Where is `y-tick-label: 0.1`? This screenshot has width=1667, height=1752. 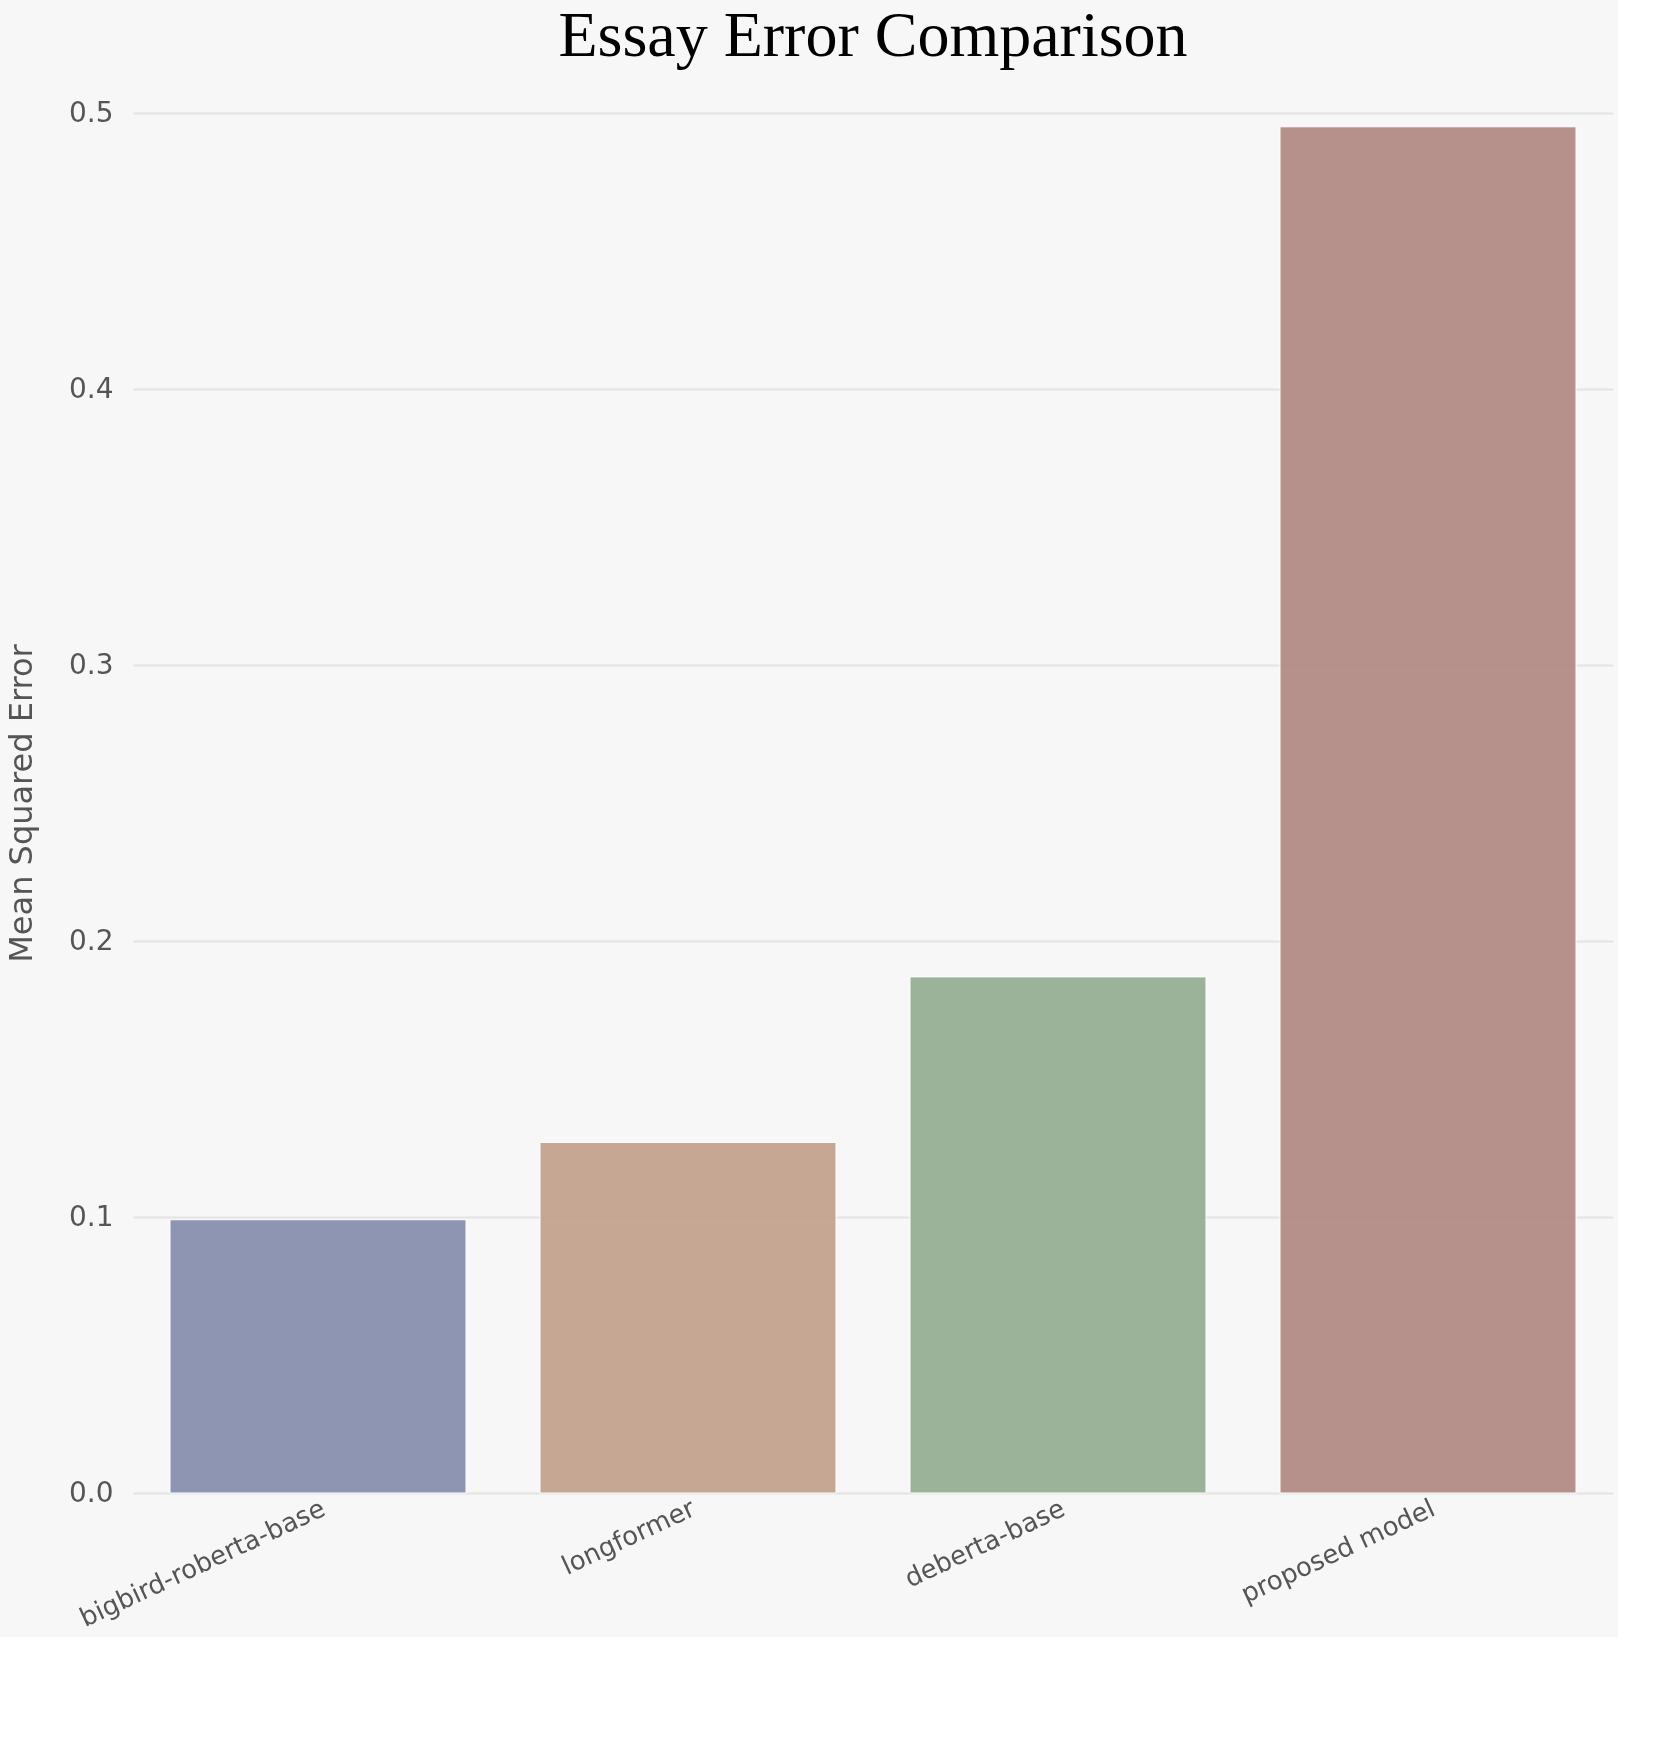 y-tick-label: 0.1 is located at coordinates (91, 1216).